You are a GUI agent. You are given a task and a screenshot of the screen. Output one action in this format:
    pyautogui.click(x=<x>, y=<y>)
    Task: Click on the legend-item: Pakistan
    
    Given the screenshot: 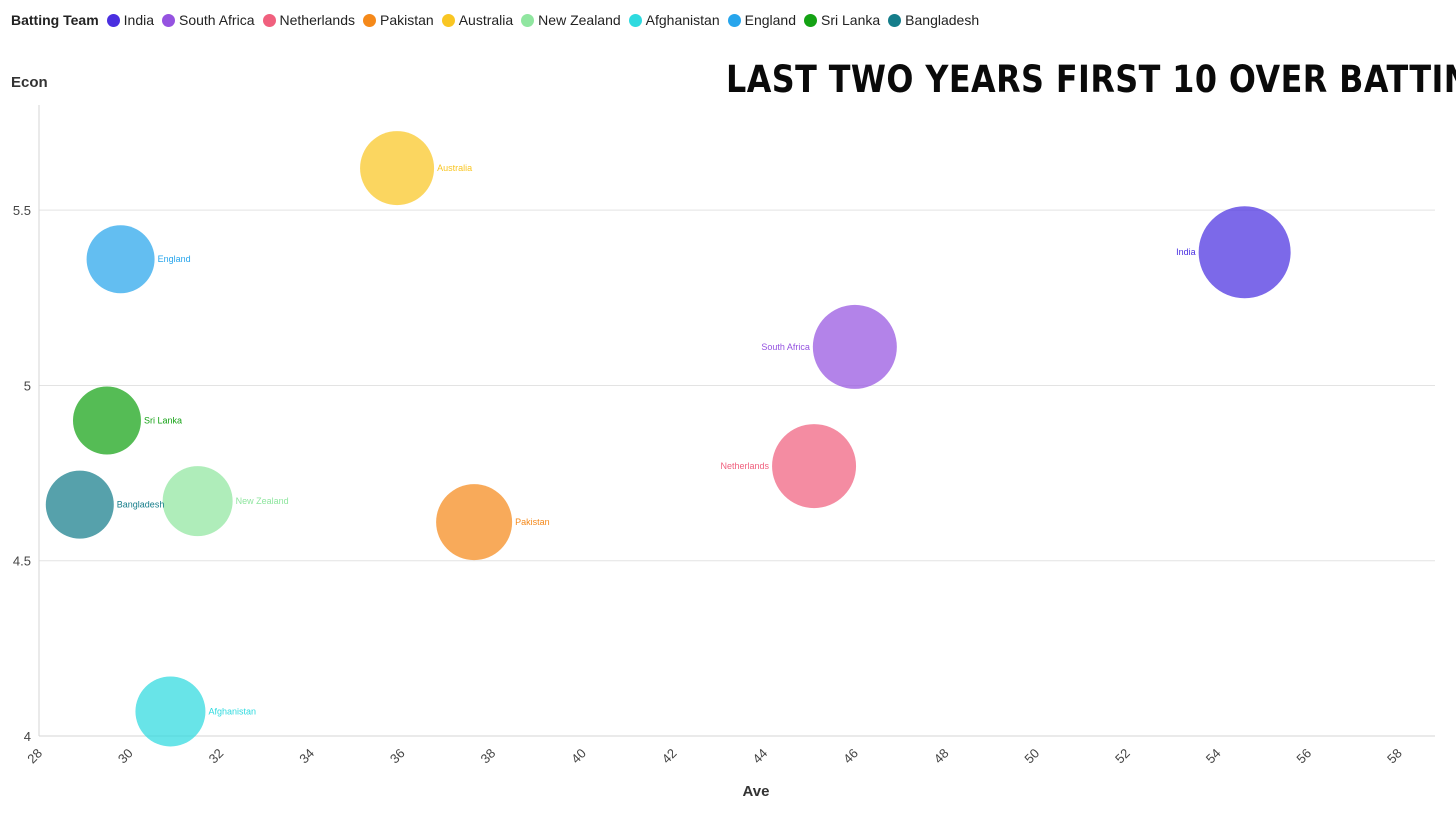 What is the action you would take?
    pyautogui.click(x=398, y=20)
    